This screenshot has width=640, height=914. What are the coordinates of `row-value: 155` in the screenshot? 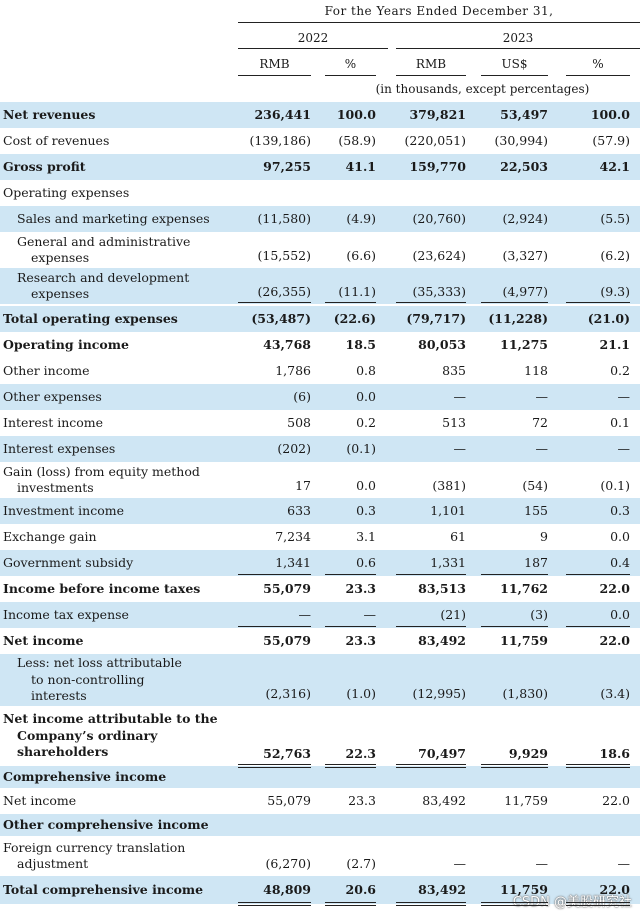 It's located at (536, 510).